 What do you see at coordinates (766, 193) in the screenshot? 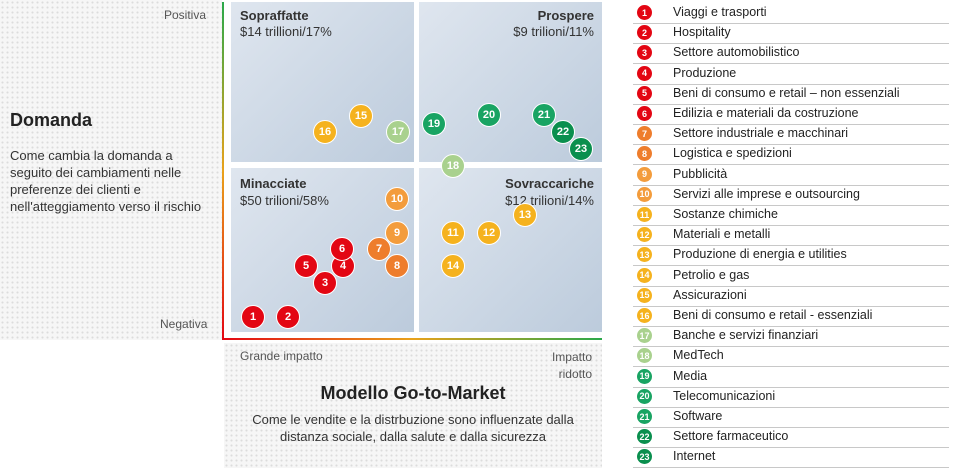
I see `legend-label: Servizi alle imprese e outsourcing` at bounding box center [766, 193].